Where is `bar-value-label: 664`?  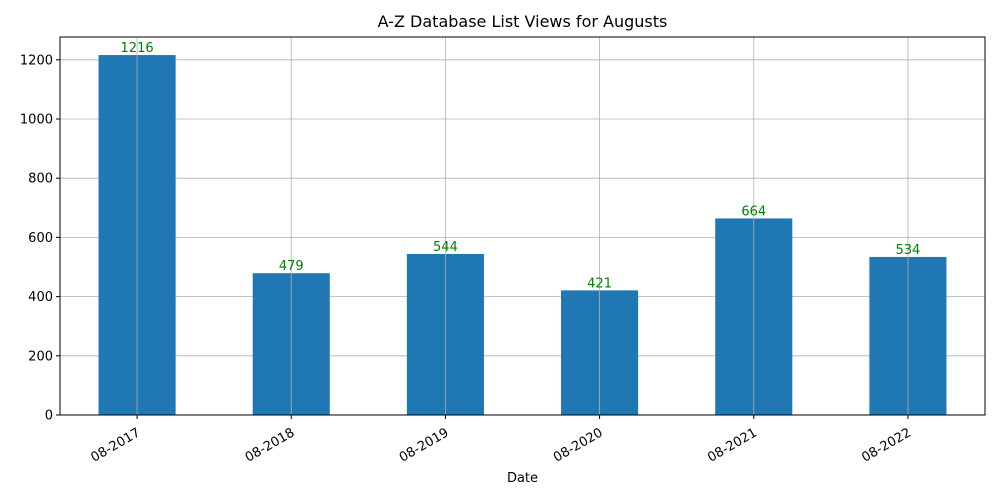 bar-value-label: 664 is located at coordinates (753, 211).